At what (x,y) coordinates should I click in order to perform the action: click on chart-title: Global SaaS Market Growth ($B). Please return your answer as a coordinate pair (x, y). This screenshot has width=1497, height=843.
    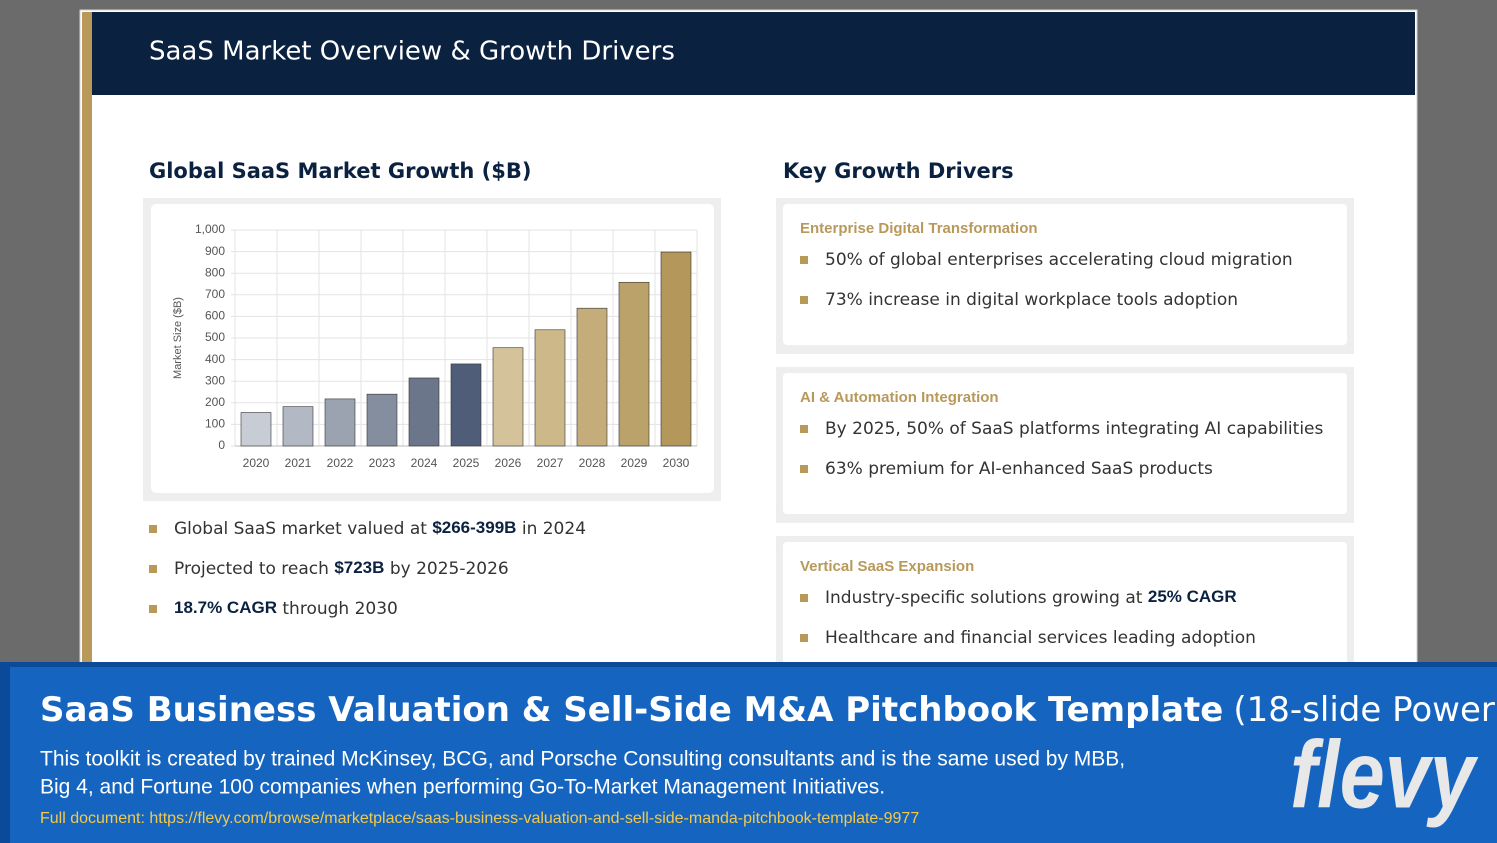
    Looking at the image, I should click on (340, 171).